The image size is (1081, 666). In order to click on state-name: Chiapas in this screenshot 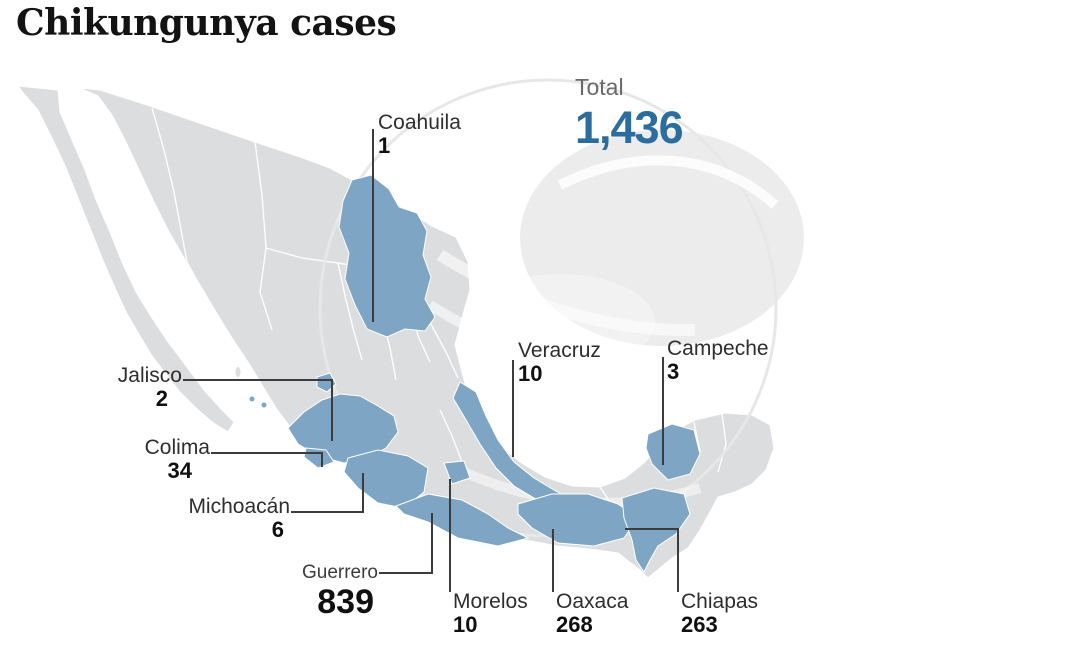, I will do `click(720, 601)`.